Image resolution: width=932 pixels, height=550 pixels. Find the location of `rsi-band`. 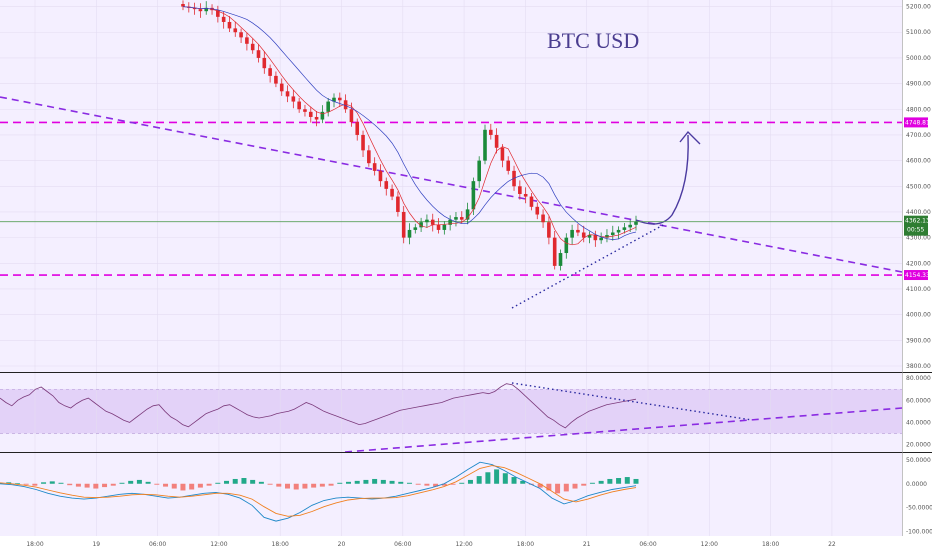

rsi-band is located at coordinates (451, 411).